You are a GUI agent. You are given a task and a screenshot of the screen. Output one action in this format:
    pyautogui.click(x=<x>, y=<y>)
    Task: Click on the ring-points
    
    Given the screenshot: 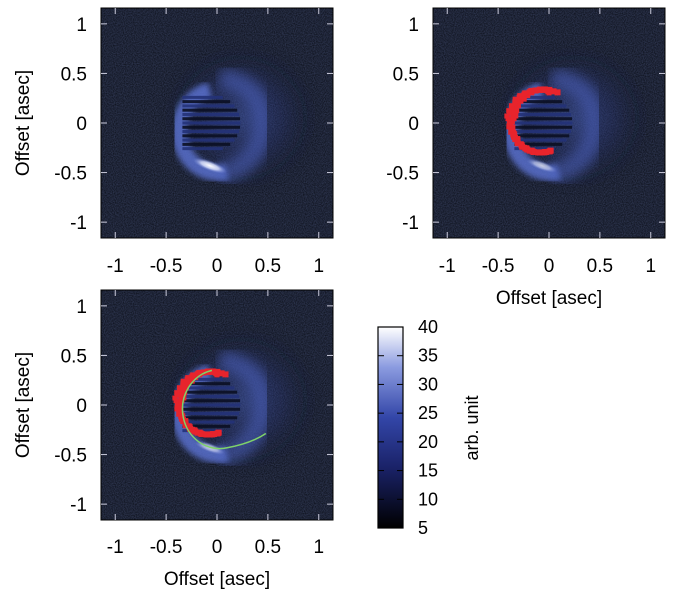 What is the action you would take?
    pyautogui.click(x=532, y=121)
    